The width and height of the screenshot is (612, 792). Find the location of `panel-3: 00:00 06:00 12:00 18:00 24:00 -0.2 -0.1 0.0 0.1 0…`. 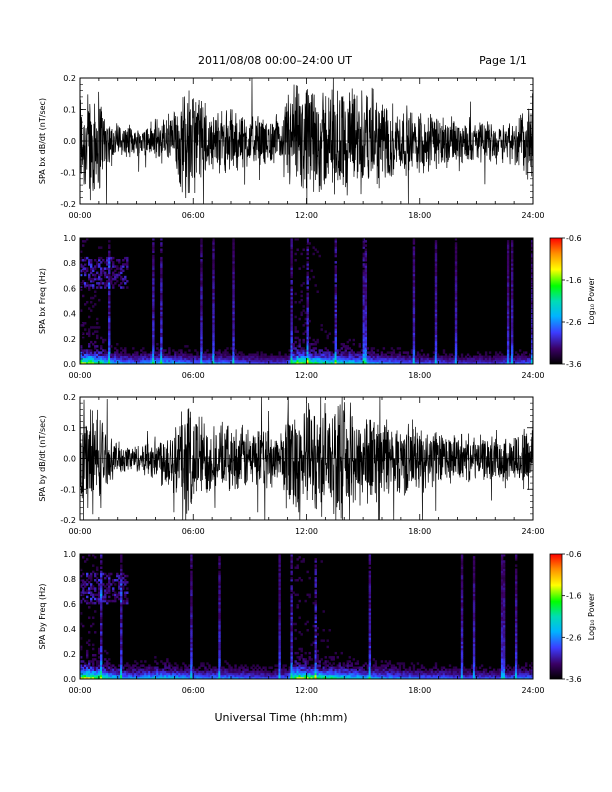

panel-3: 00:00 06:00 12:00 18:00 24:00 -0.2 -0.1 0.0 0.1 0… is located at coordinates (291, 464).